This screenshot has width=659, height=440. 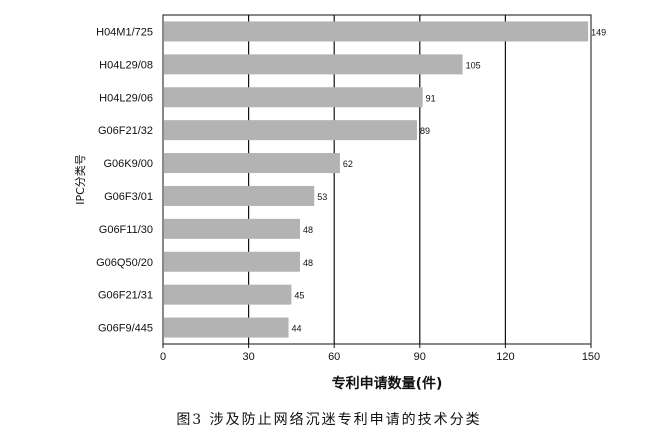 What do you see at coordinates (163, 357) in the screenshot?
I see `x-tick-label: 0` at bounding box center [163, 357].